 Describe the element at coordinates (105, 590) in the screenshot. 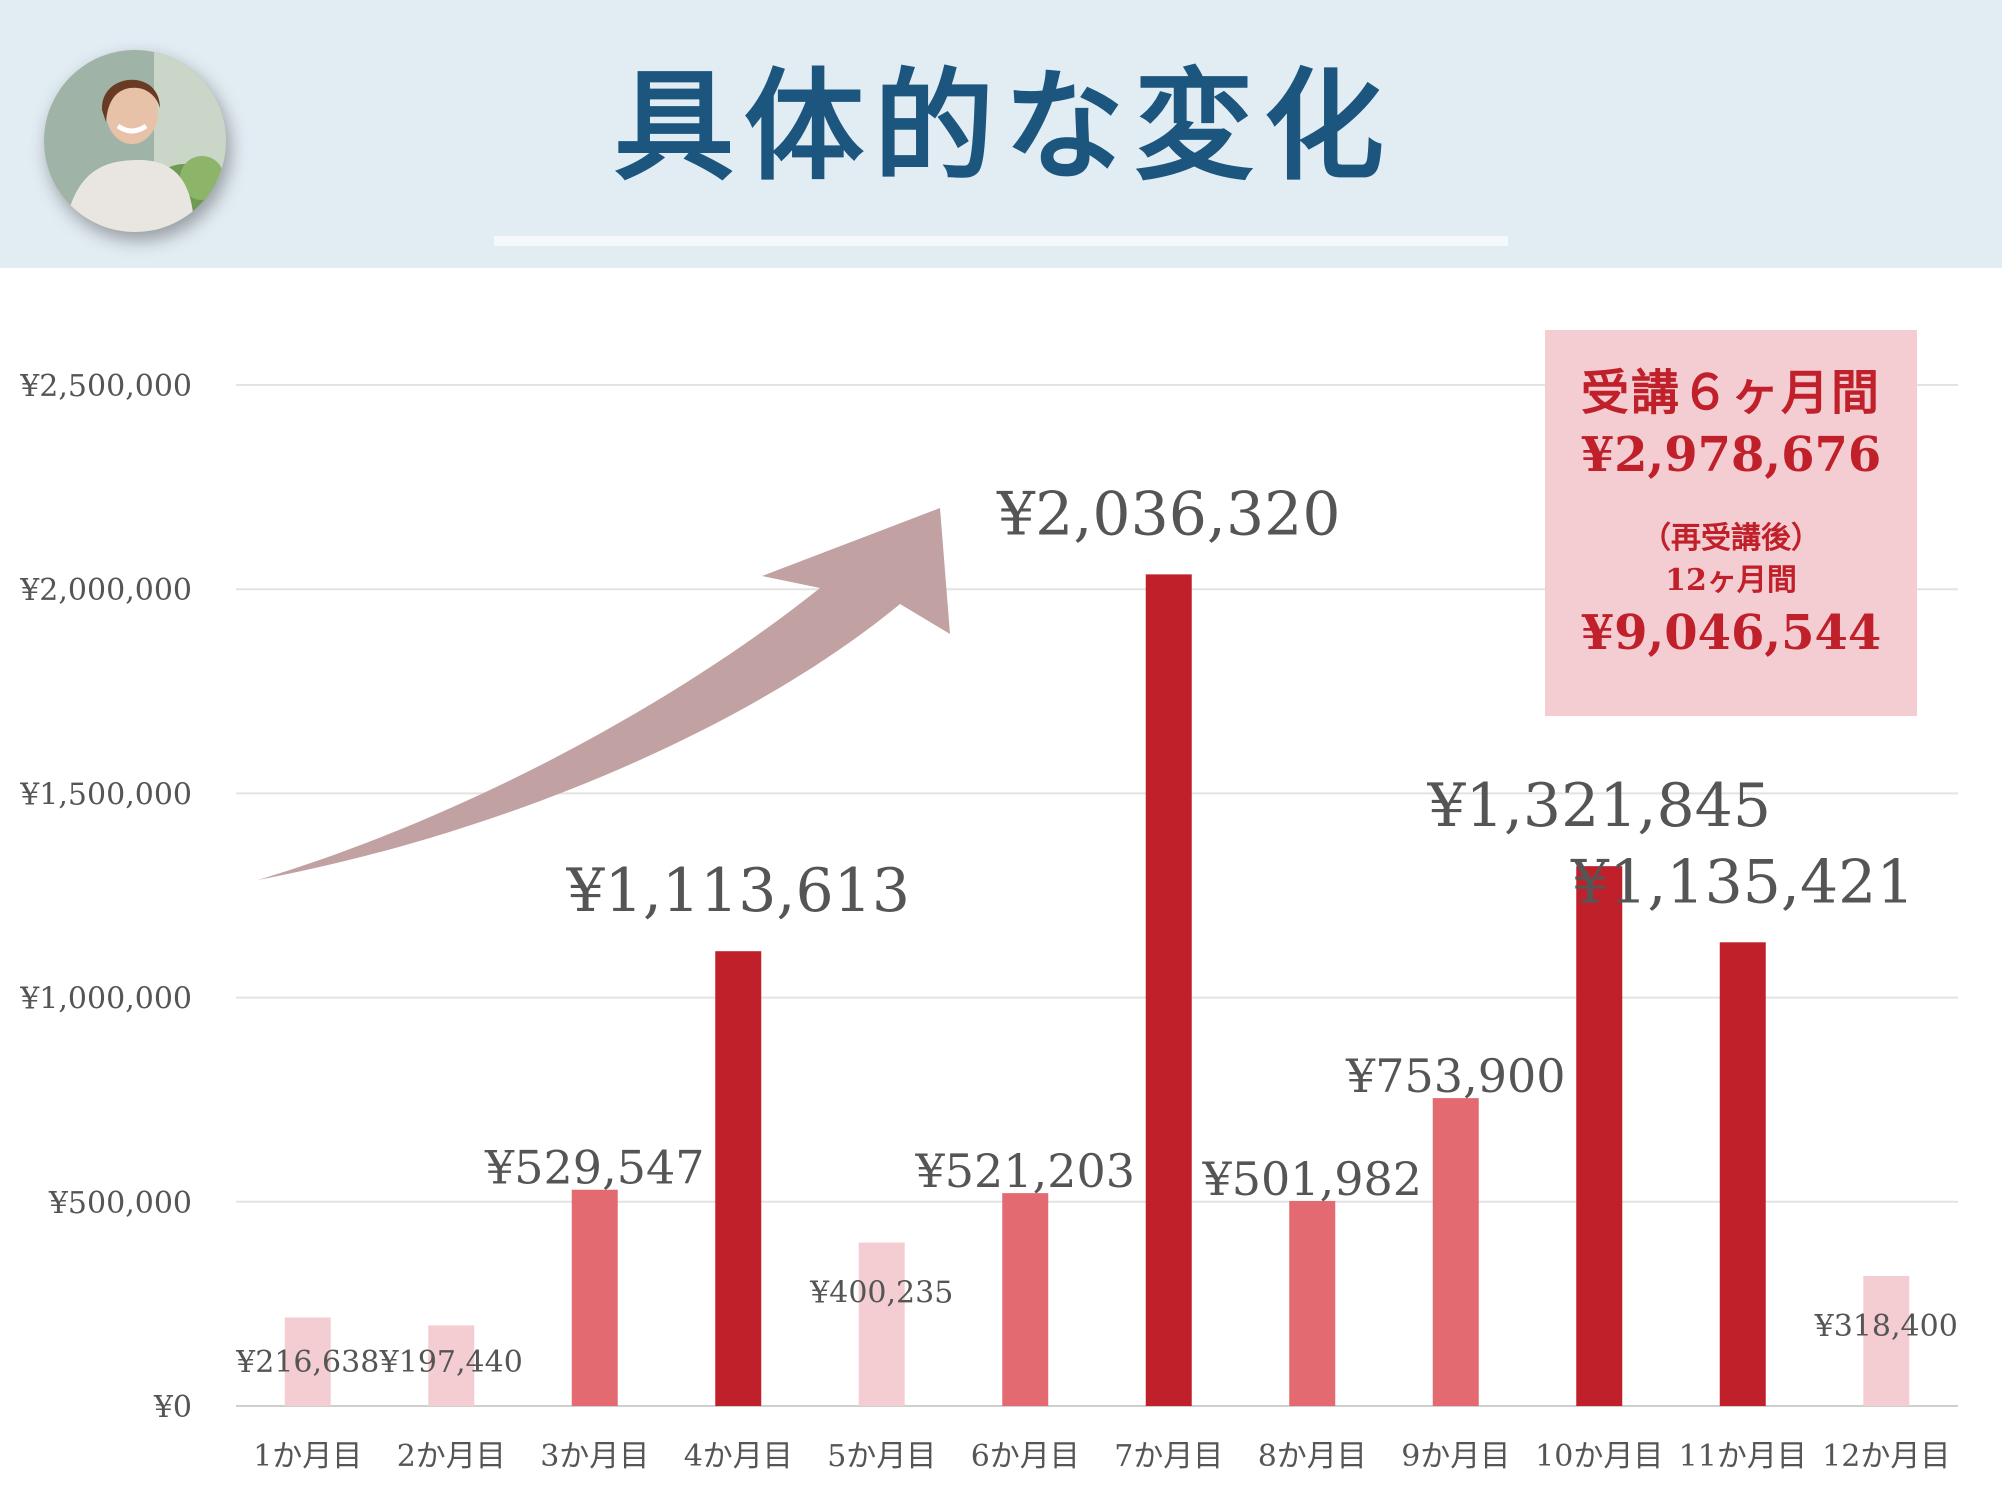

I see `y-tick-label: ¥2,000,000` at that location.